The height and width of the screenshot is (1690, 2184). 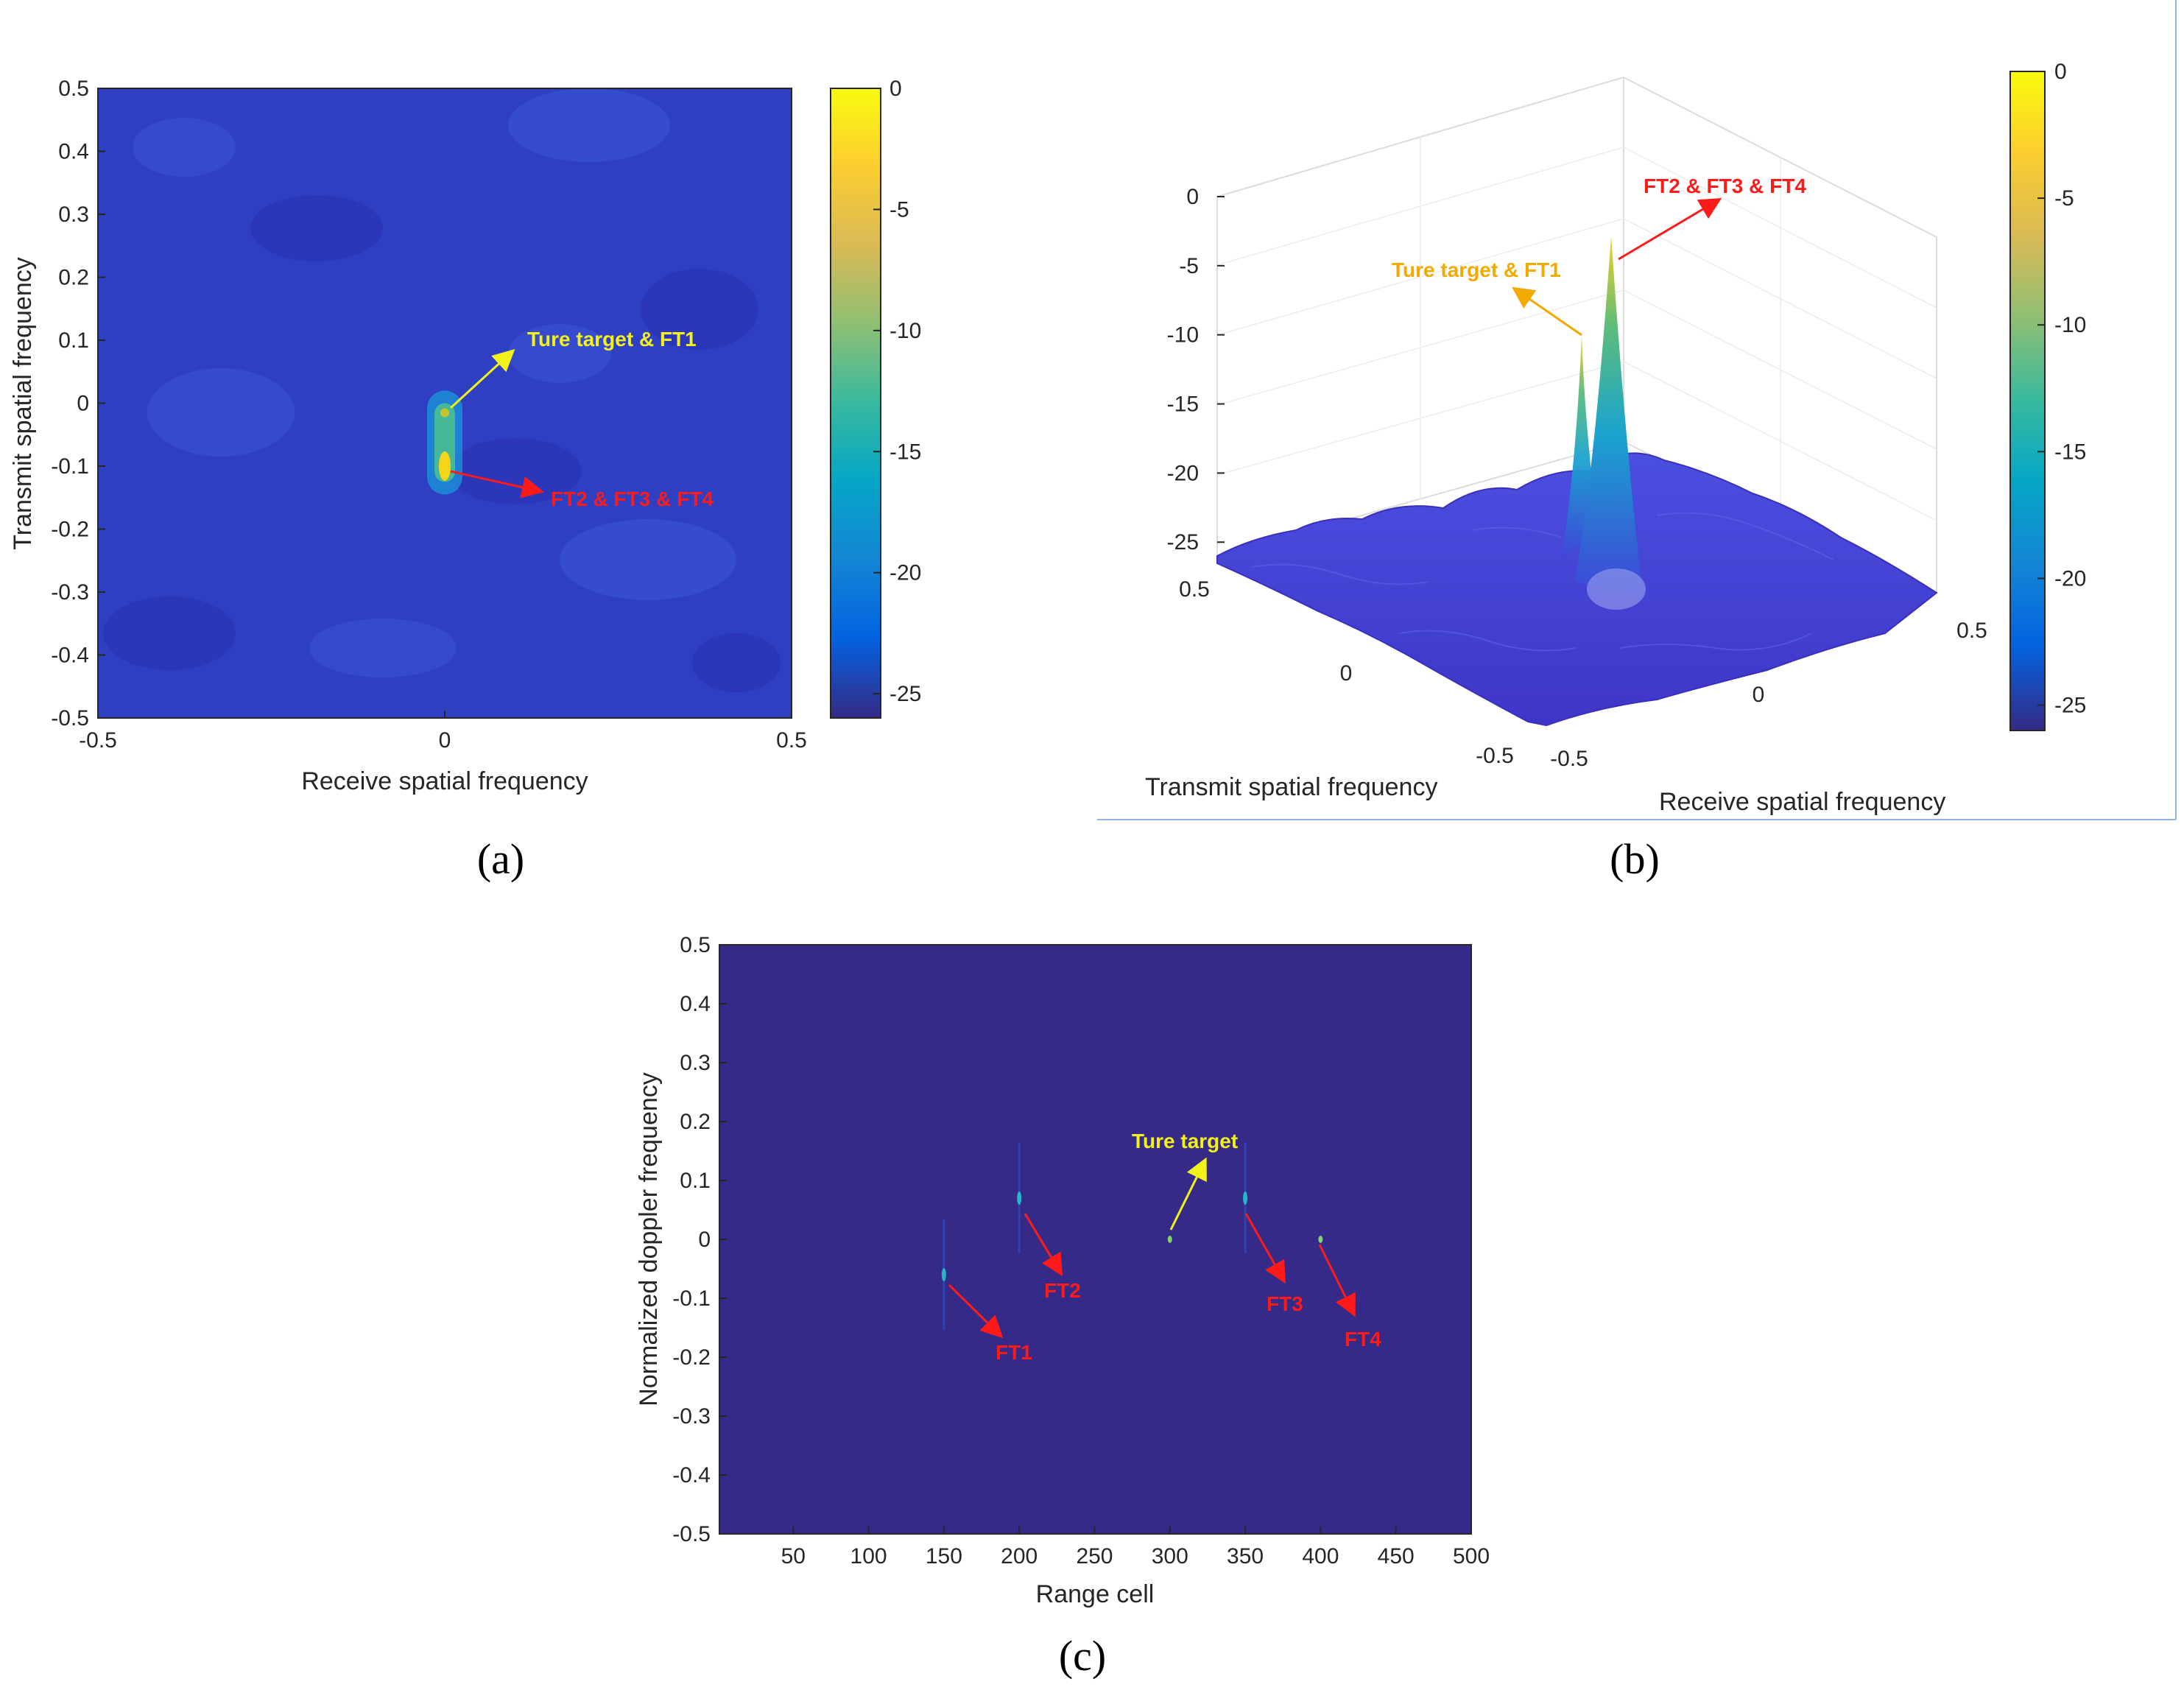 I want to click on annotation-c-ft4: FT4, so click(x=1363, y=1339).